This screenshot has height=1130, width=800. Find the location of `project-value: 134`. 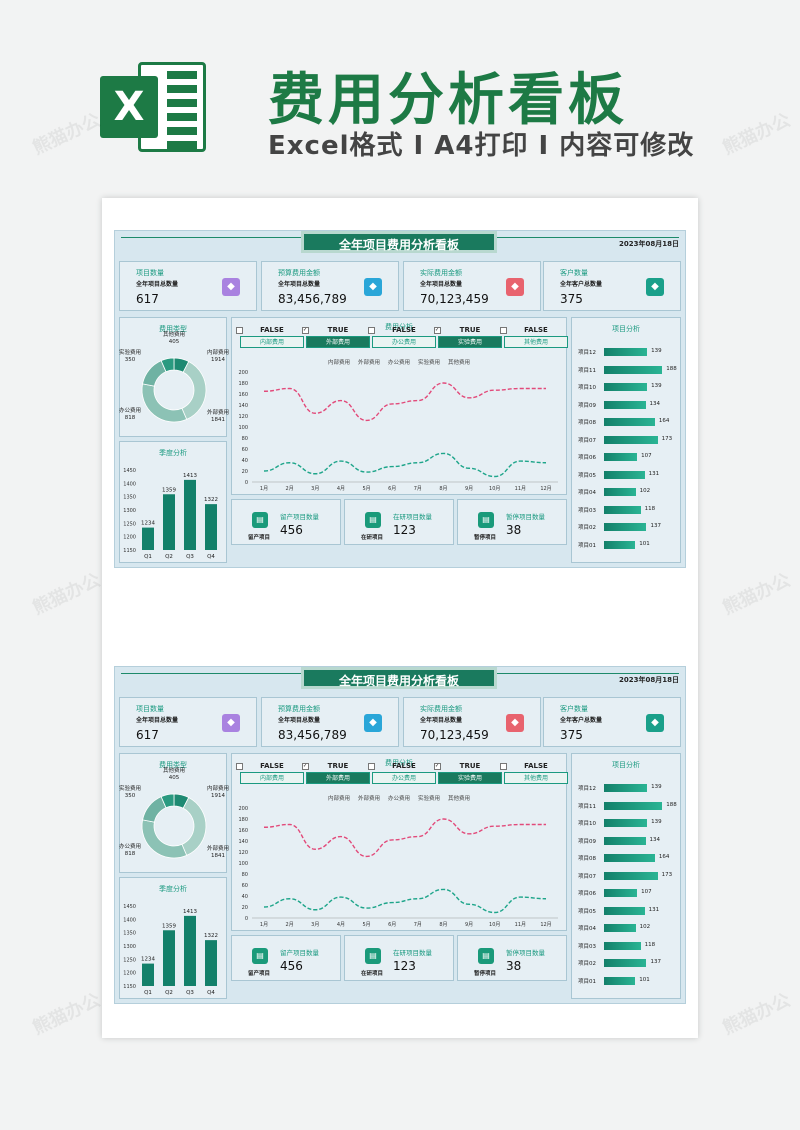

project-value: 134 is located at coordinates (655, 403).